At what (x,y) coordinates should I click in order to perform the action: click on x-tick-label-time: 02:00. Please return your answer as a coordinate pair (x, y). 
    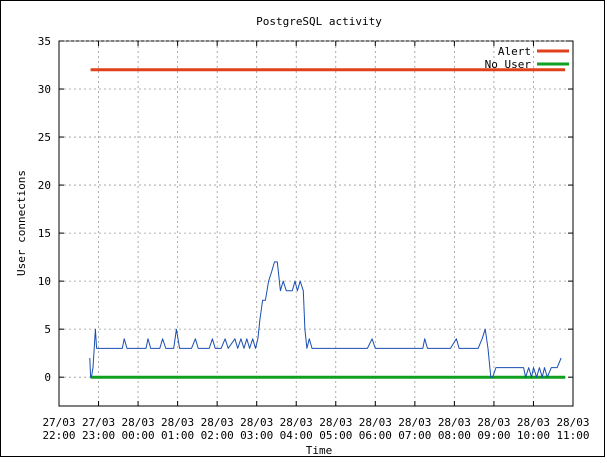
    Looking at the image, I should click on (217, 435).